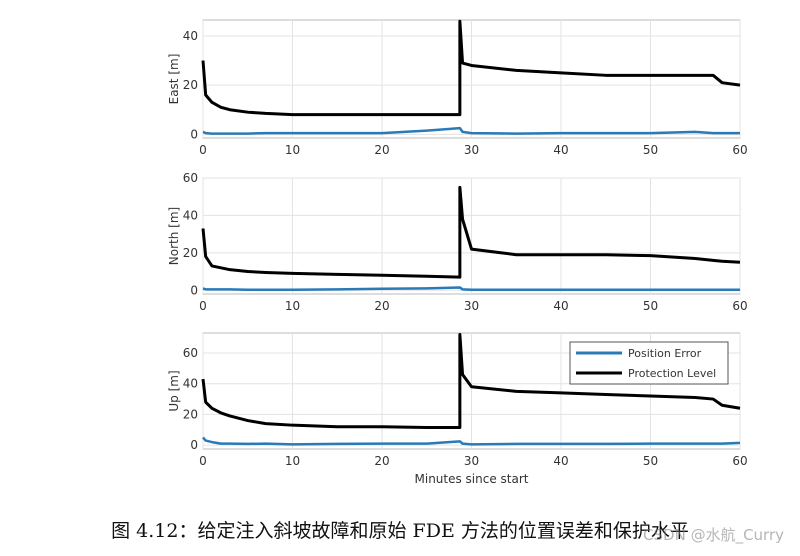 Image resolution: width=800 pixels, height=556 pixels. Describe the element at coordinates (672, 373) in the screenshot. I see `legend-label: Protection Level` at that location.